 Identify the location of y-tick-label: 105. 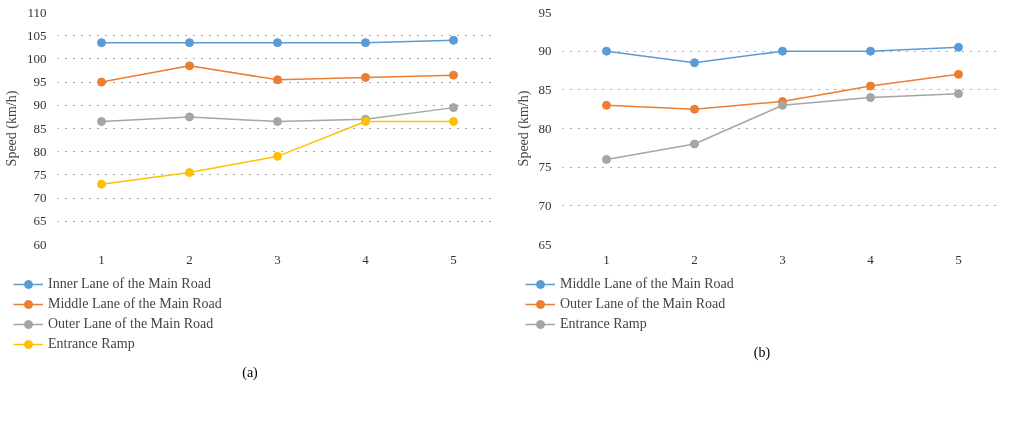
(37, 35).